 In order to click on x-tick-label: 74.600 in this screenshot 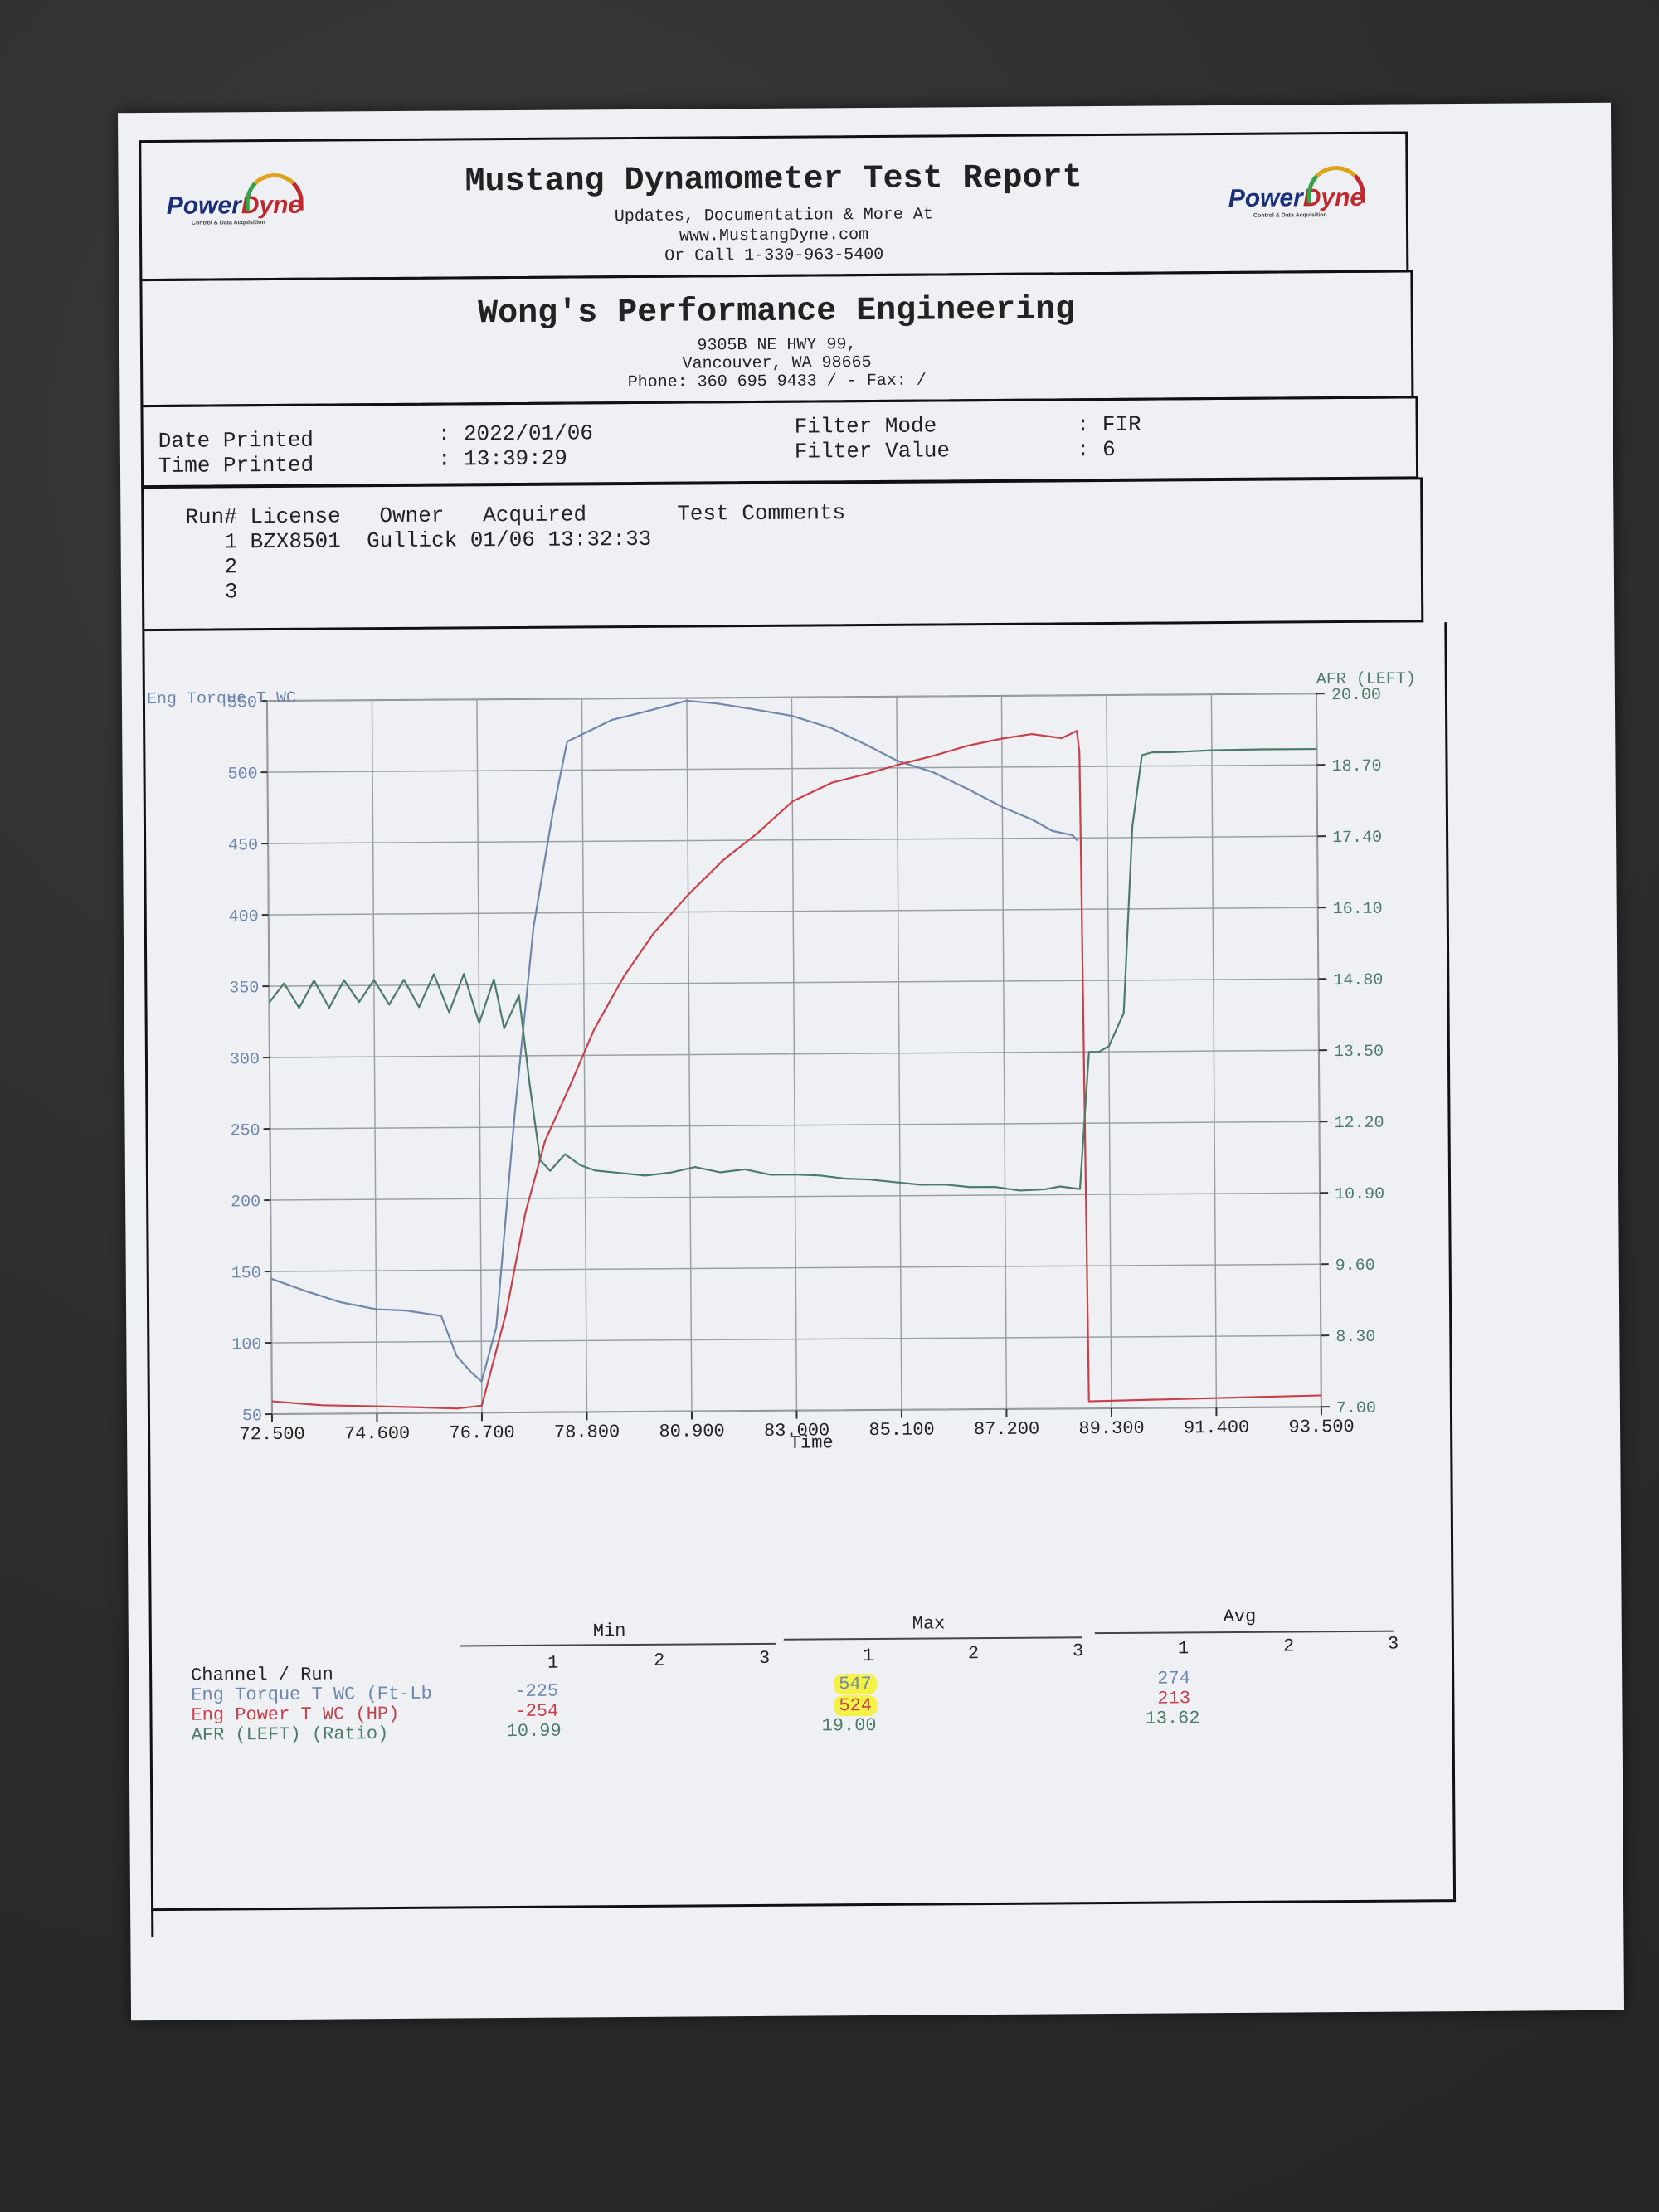, I will do `click(377, 1434)`.